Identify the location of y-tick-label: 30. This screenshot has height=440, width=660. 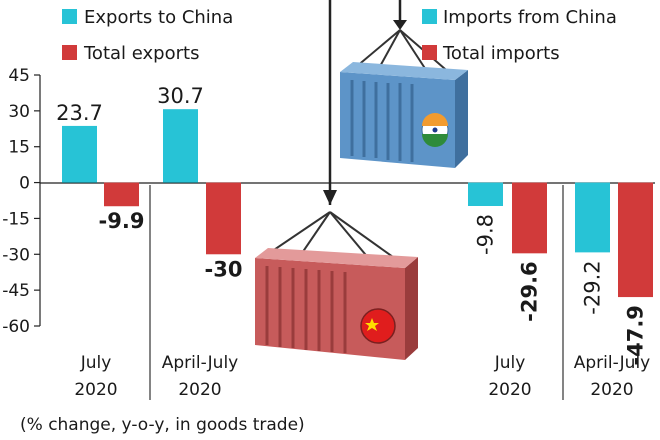
(19, 112).